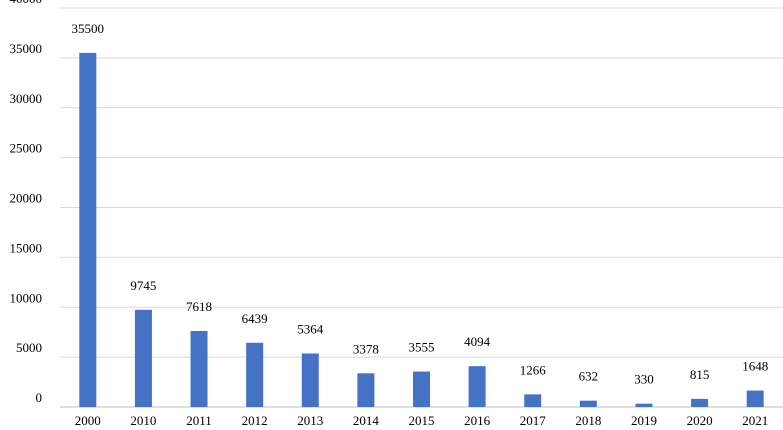  What do you see at coordinates (366, 348) in the screenshot?
I see `data-label-2014: 3378` at bounding box center [366, 348].